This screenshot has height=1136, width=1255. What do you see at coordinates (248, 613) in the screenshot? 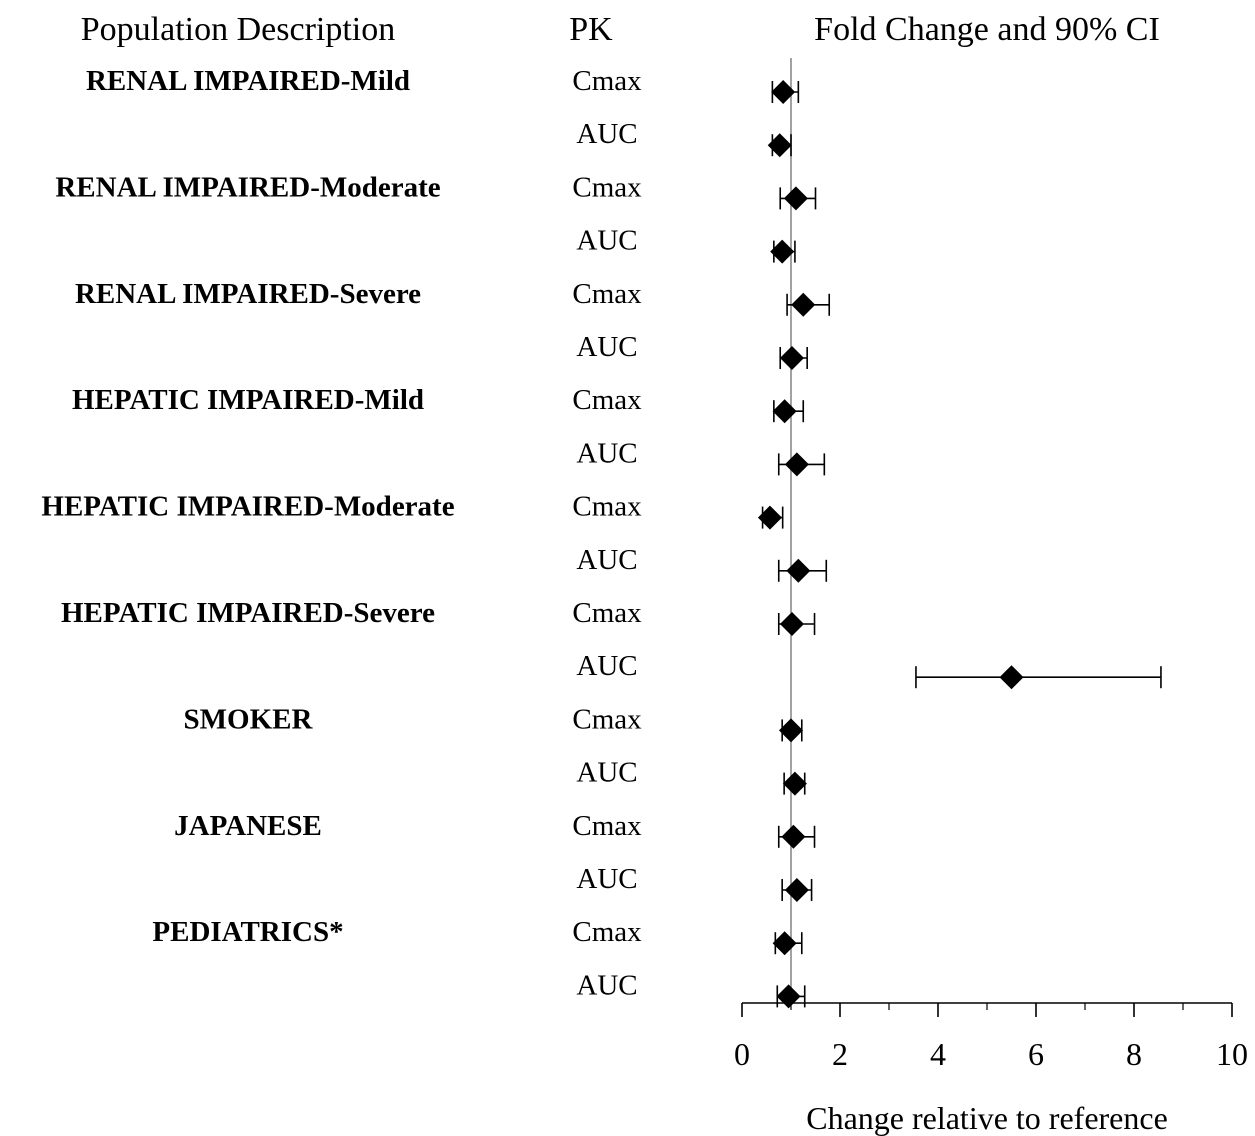
I see `population-label: HEPATIC IMPAIRED-Severe` at bounding box center [248, 613].